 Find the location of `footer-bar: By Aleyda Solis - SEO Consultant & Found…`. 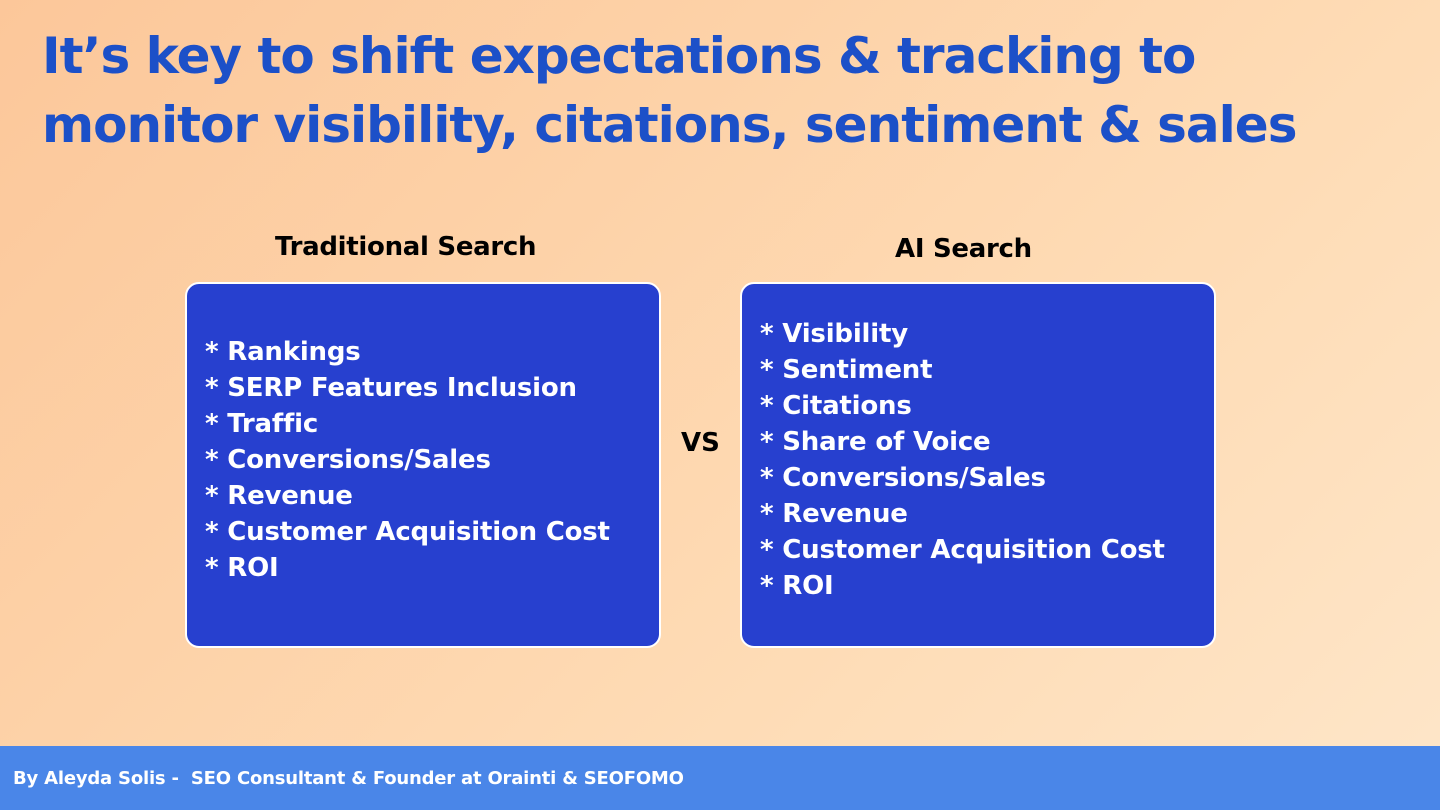

footer-bar: By Aleyda Solis - SEO Consultant & Found… is located at coordinates (720, 778).